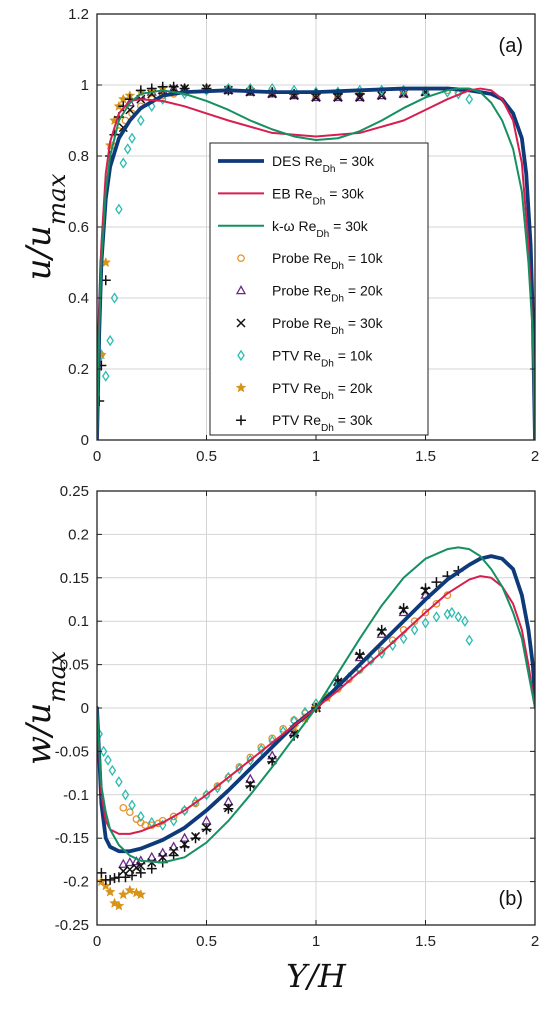 The height and width of the screenshot is (1012, 550). I want to click on y-axis-label: u/umax, so click(45, 226).